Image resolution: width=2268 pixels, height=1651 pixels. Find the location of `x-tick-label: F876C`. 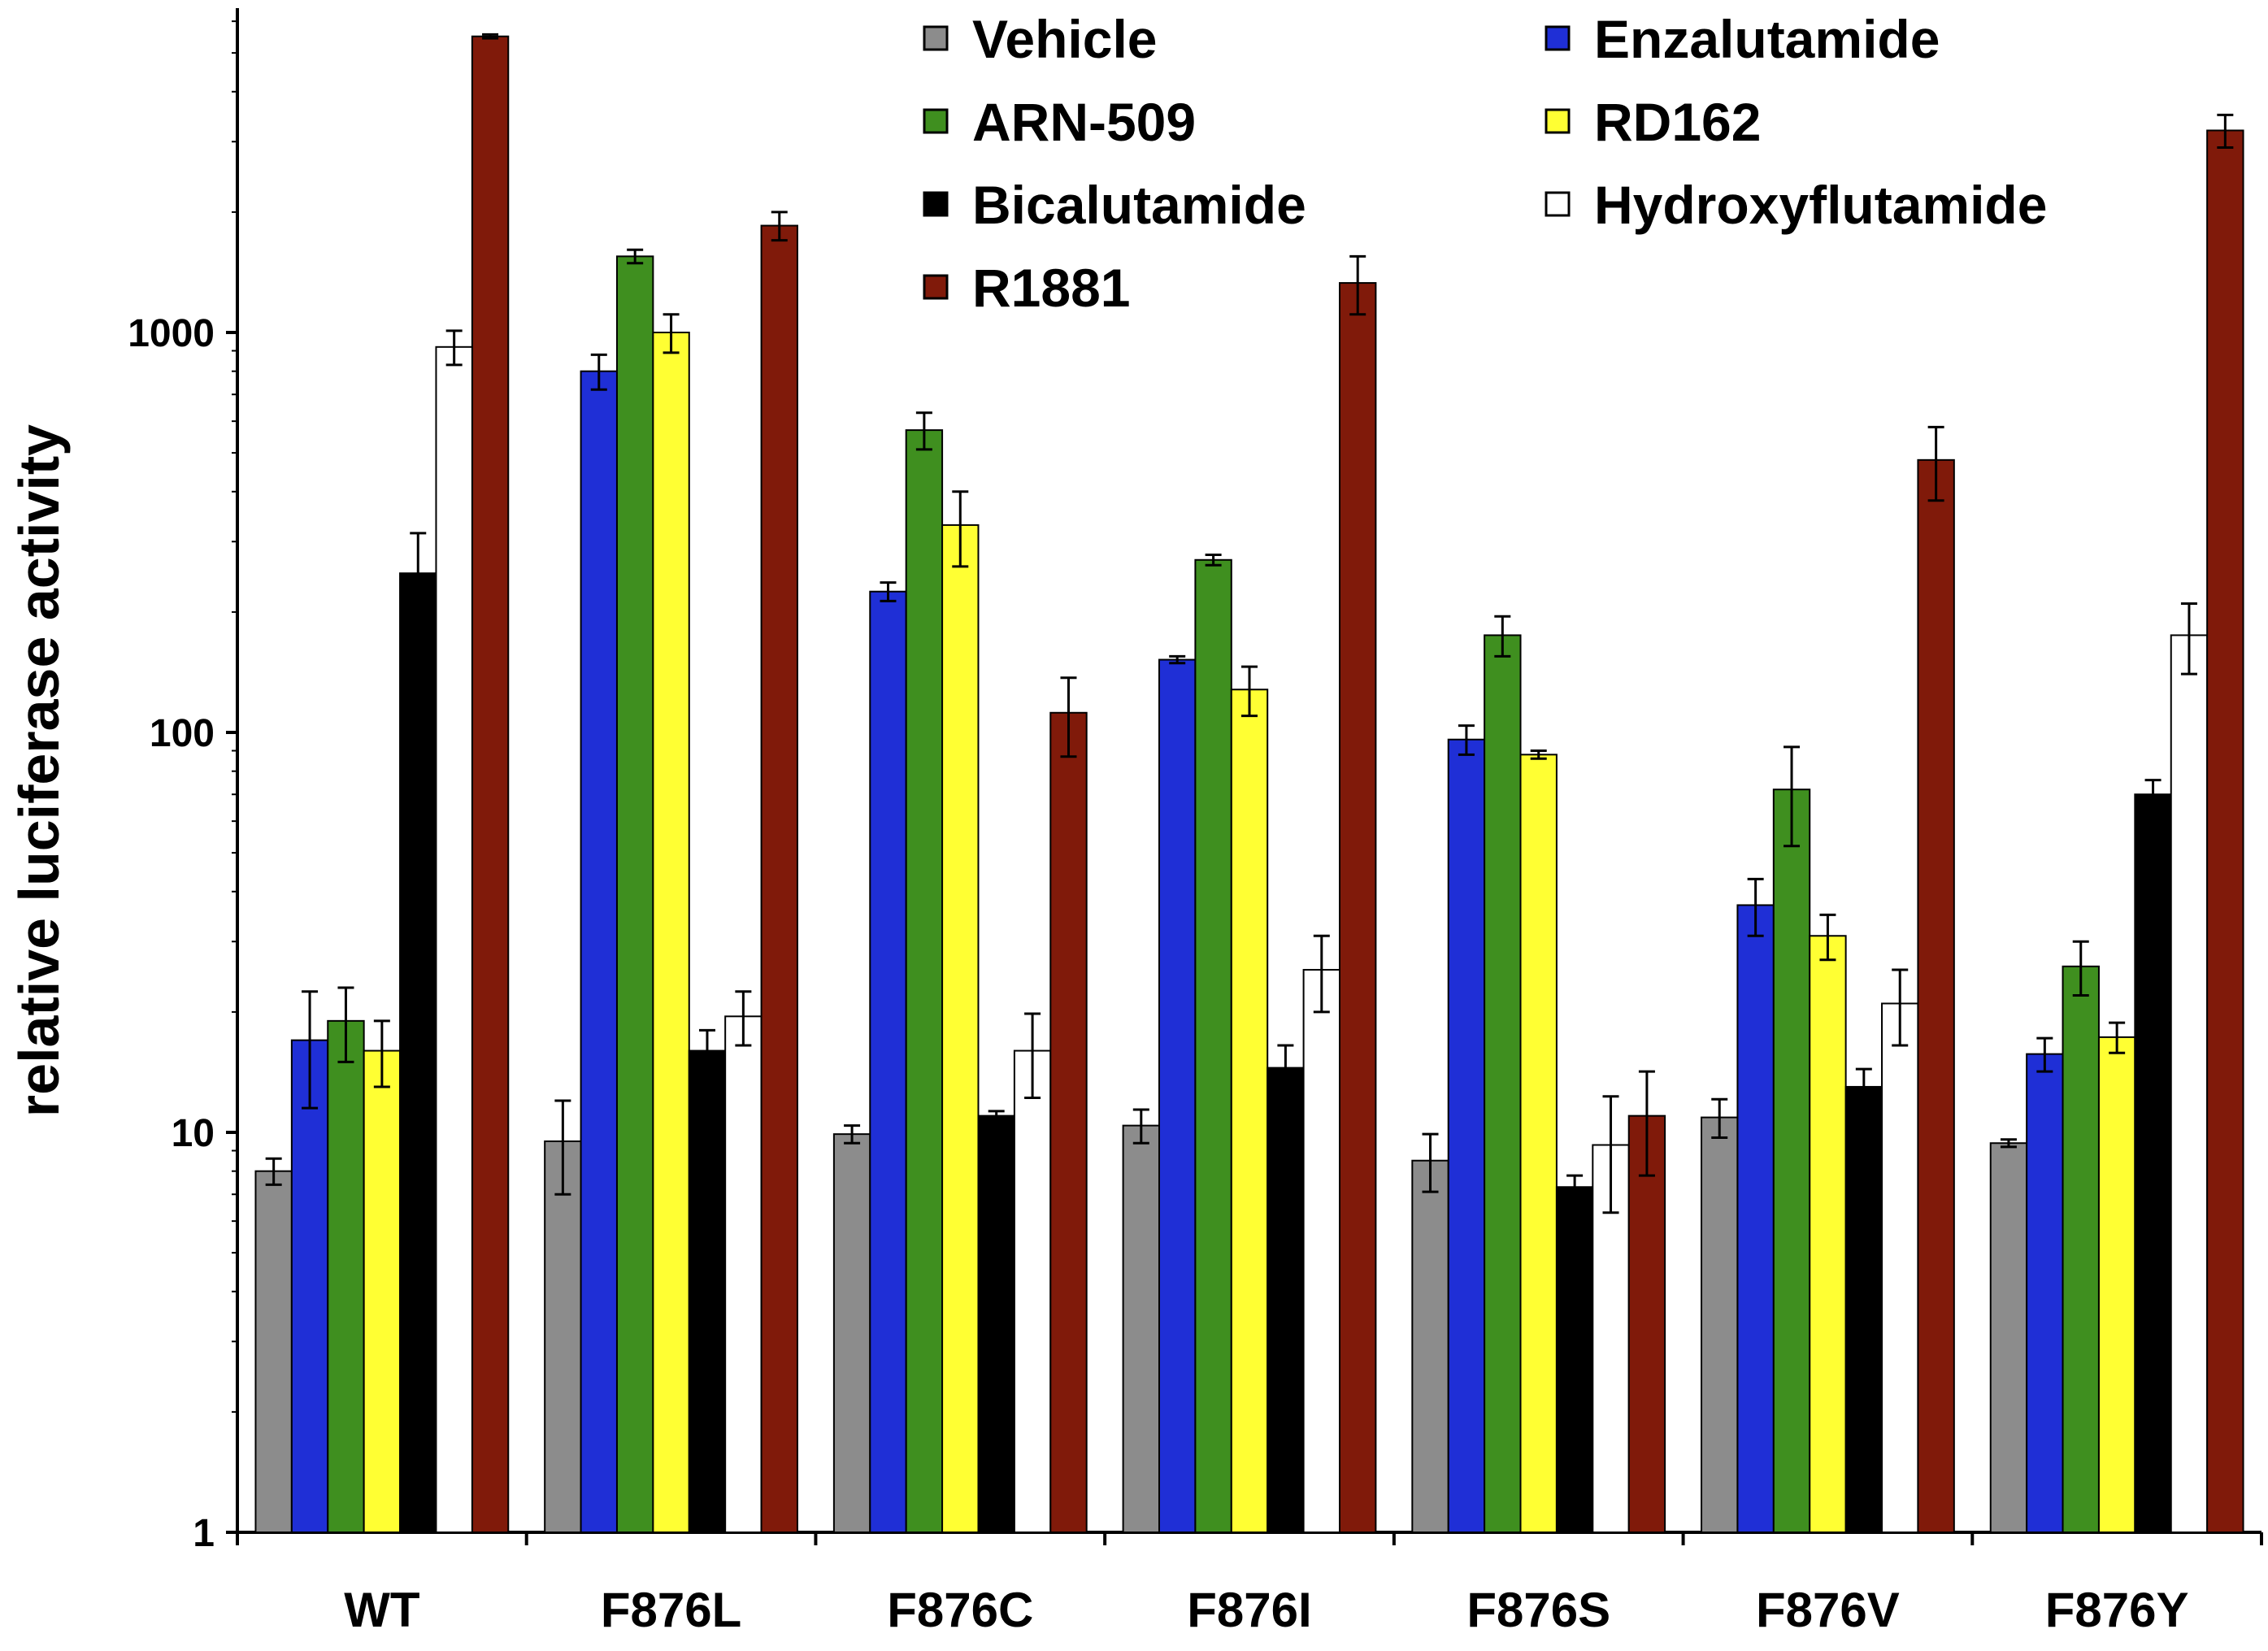

x-tick-label: F876C is located at coordinates (960, 1610).